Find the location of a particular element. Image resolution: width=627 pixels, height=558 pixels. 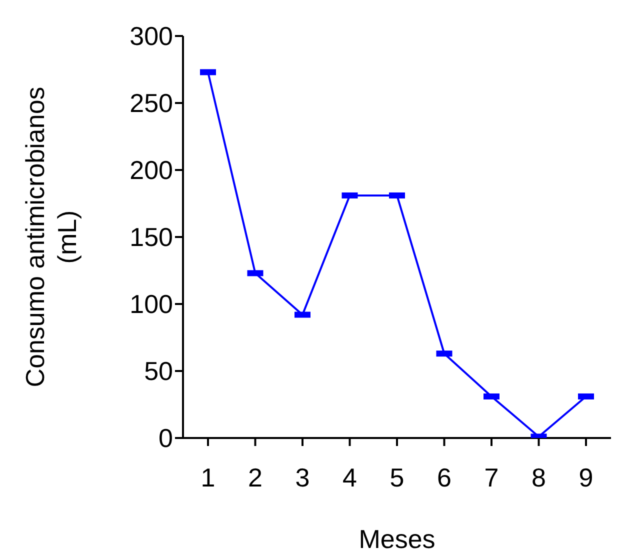

x-tick-label: 1 is located at coordinates (208, 477).